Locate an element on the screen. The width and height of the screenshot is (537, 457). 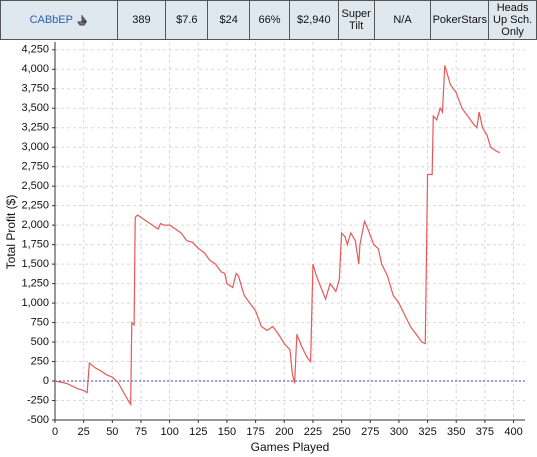
y-tick-label: 1,000 is located at coordinates (35, 303).